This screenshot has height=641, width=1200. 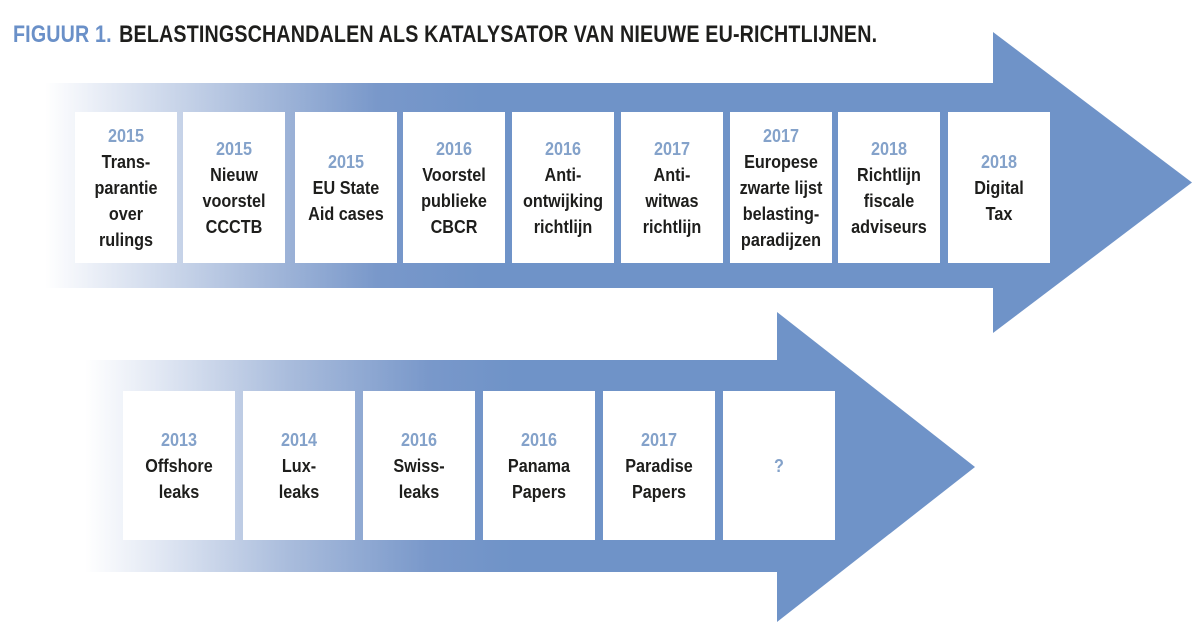 I want to click on item-label: Anti- ontwijking richtlijn, so click(x=563, y=200).